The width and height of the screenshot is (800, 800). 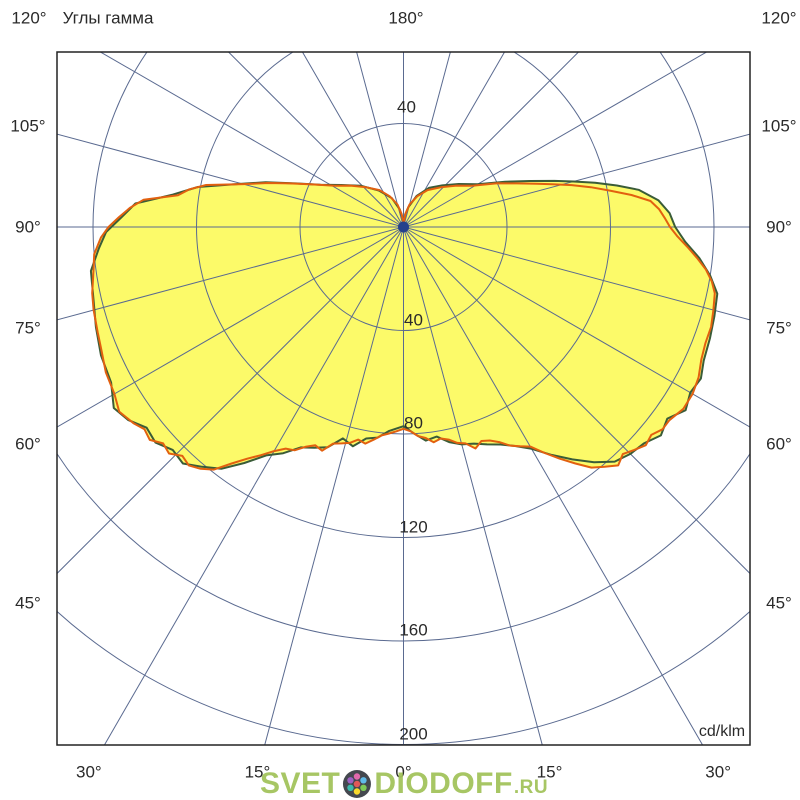 I want to click on units-label: cd/klm, so click(x=722, y=731).